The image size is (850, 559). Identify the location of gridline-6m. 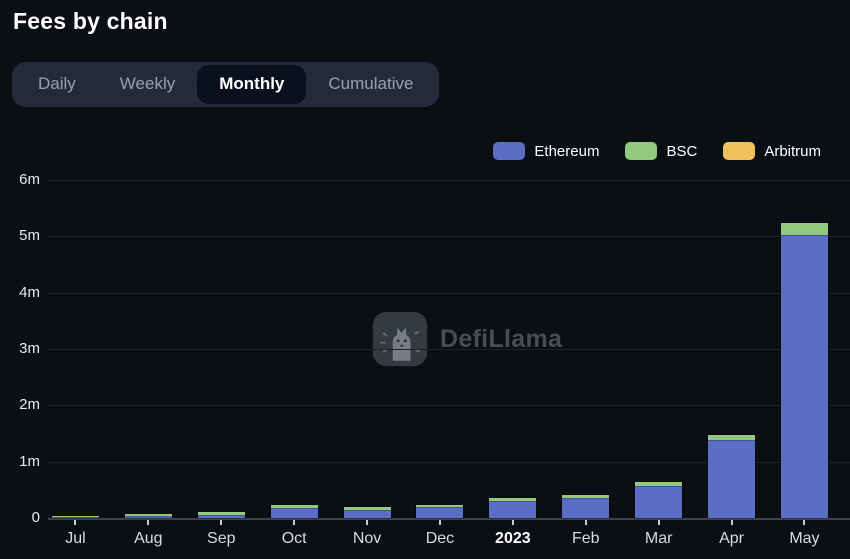
(449, 181).